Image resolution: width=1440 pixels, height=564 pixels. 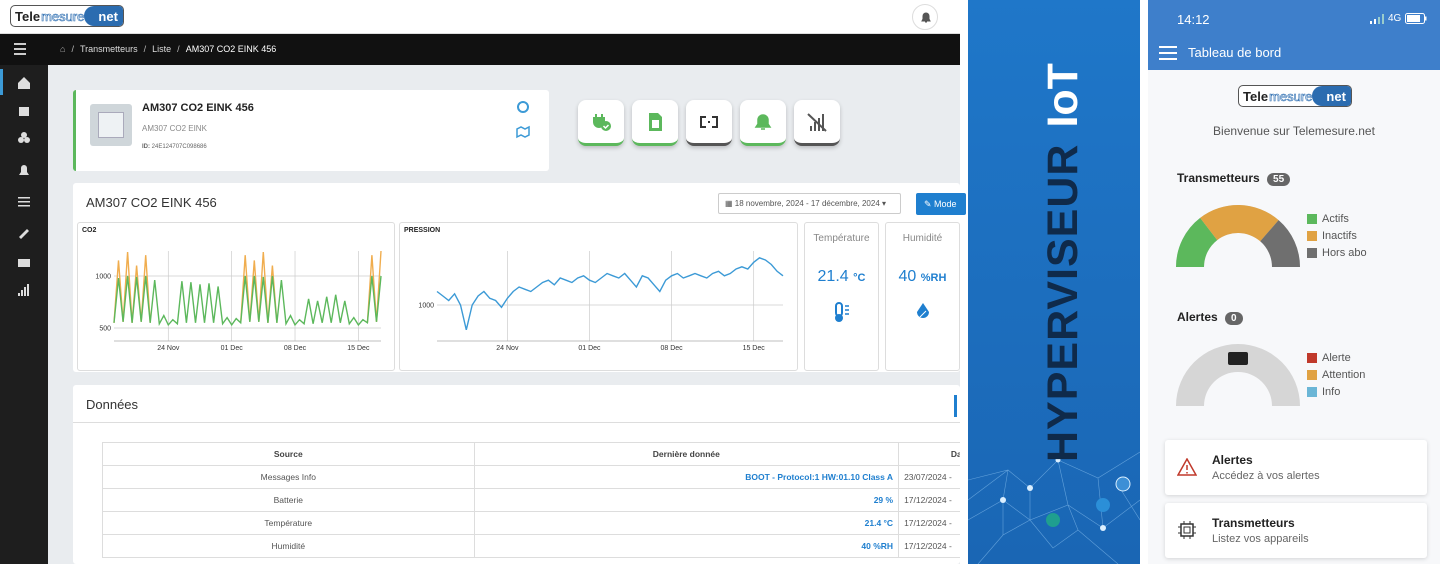 What do you see at coordinates (686, 546) in the screenshot?
I see `table-cell: 40 %RH` at bounding box center [686, 546].